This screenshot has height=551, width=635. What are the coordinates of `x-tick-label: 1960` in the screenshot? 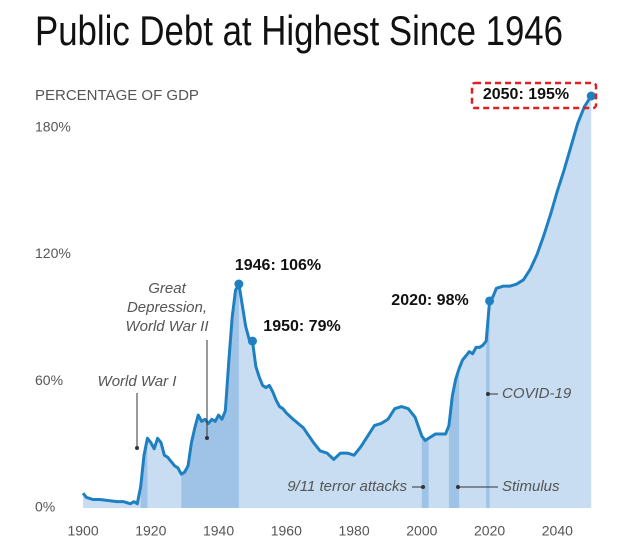 It's located at (286, 531).